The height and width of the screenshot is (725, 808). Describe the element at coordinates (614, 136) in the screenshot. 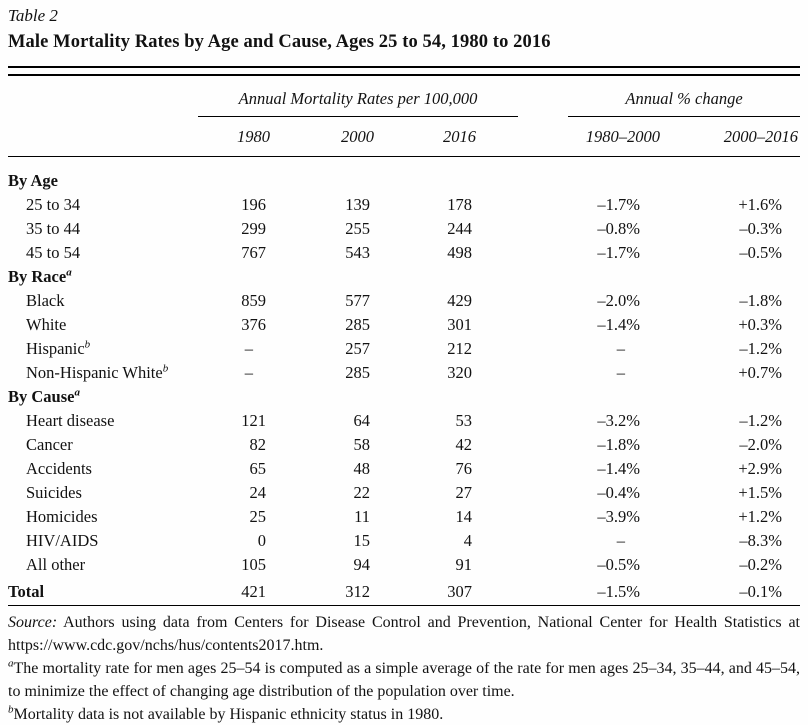

I see `colhead-1980-2000: 1980–2000` at that location.